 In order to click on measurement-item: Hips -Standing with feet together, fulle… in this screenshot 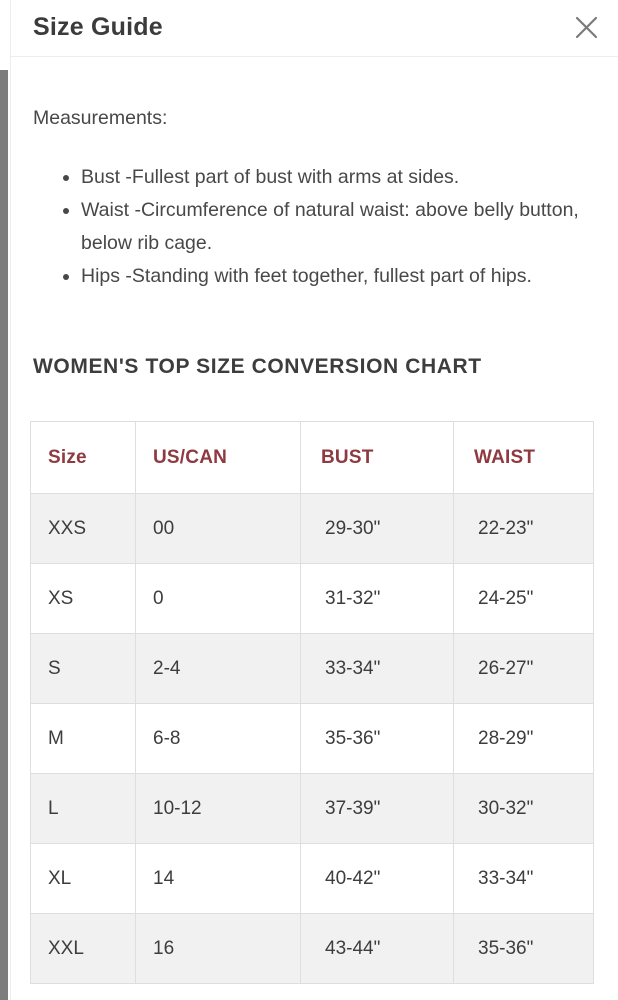, I will do `click(338, 276)`.